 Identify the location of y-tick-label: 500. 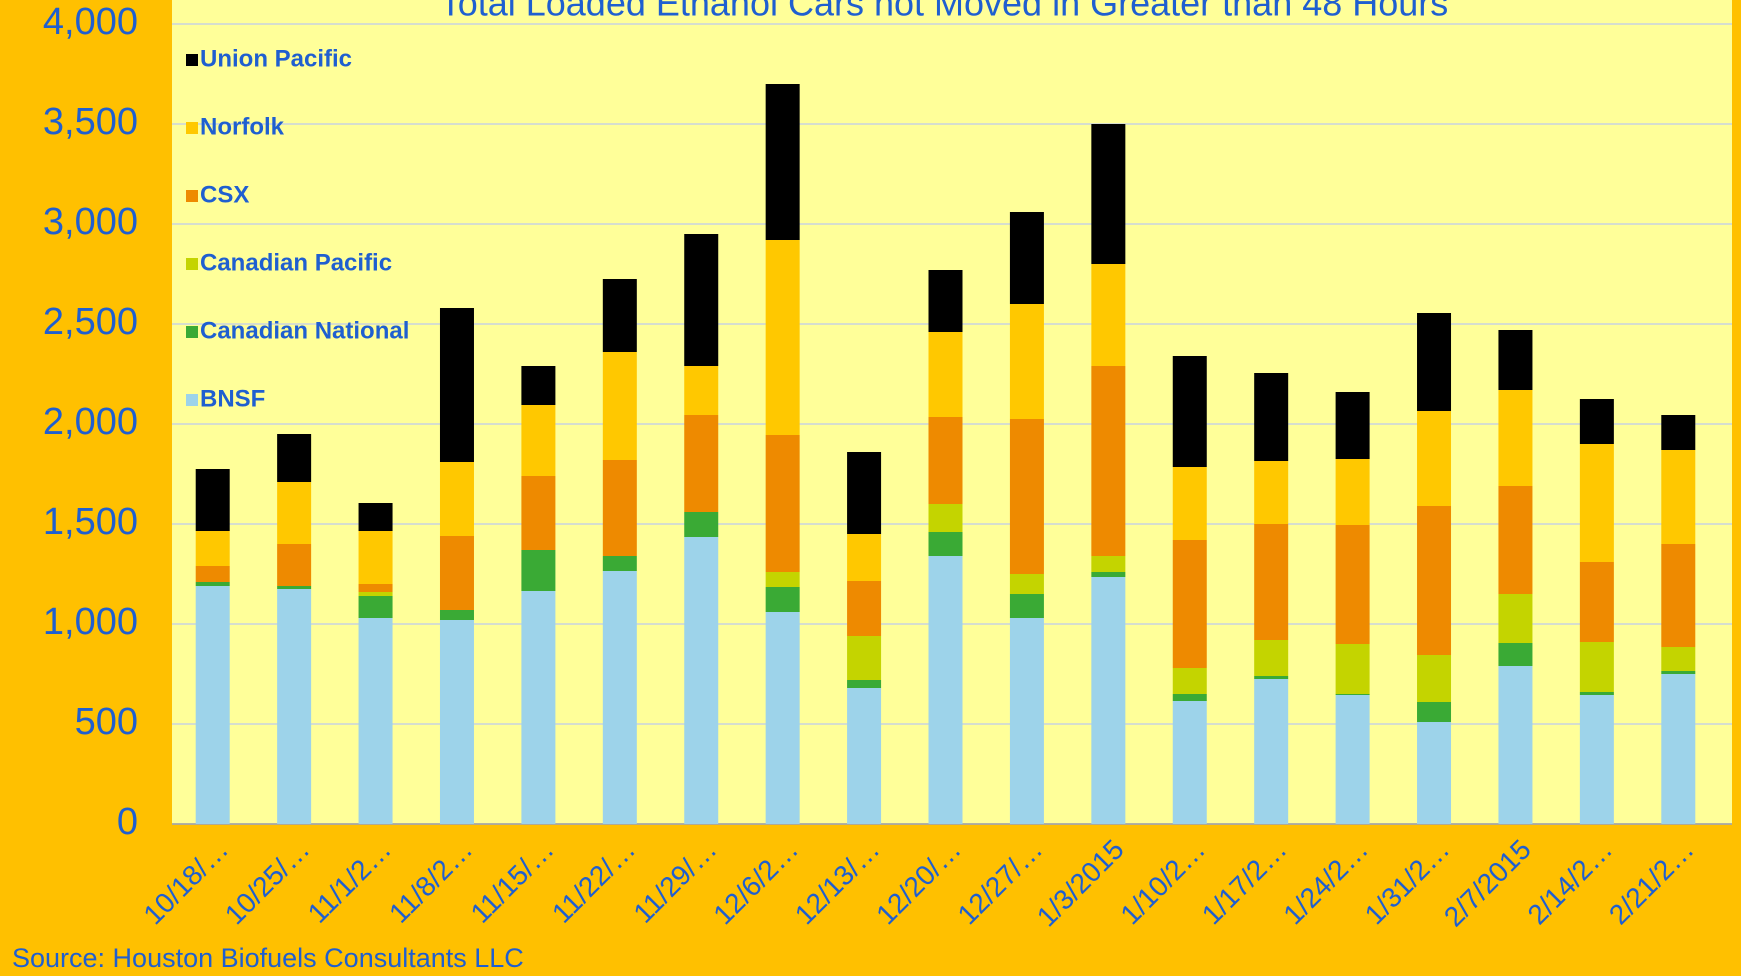
(106, 722).